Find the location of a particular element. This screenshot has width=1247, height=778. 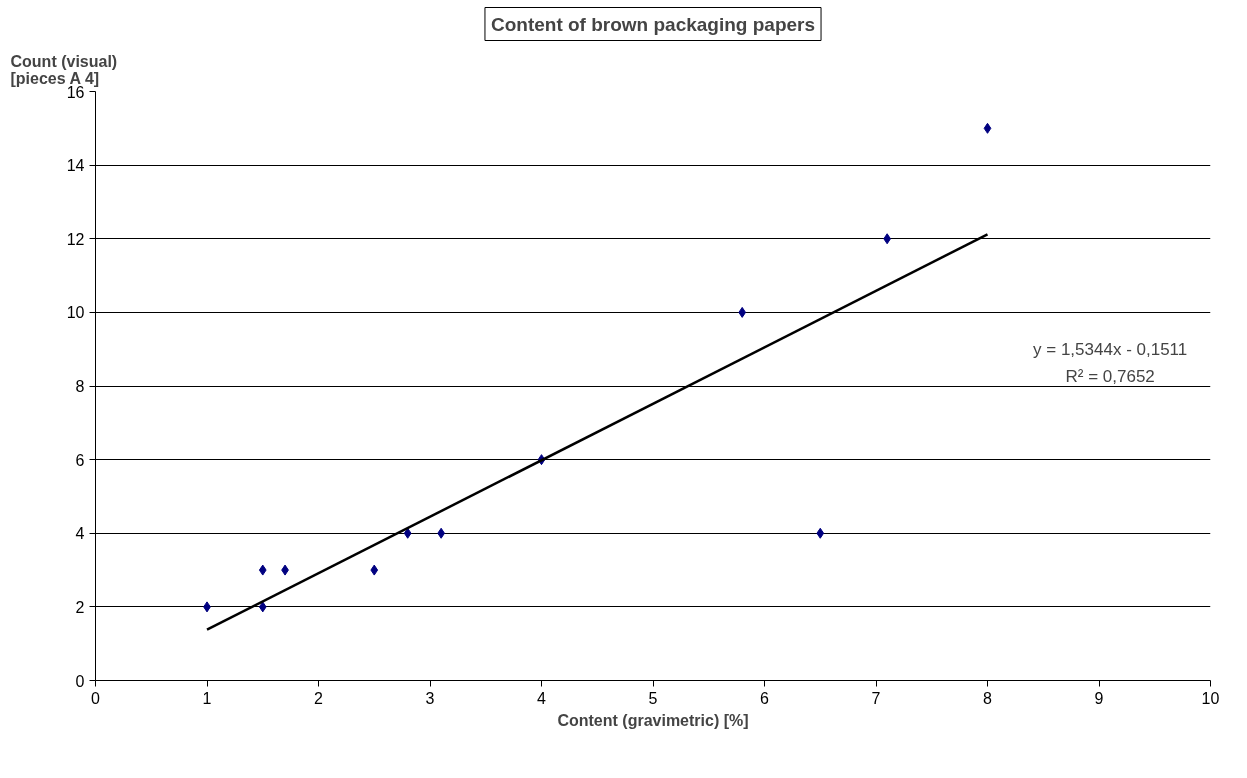

x-tick-label: 7 is located at coordinates (876, 698).